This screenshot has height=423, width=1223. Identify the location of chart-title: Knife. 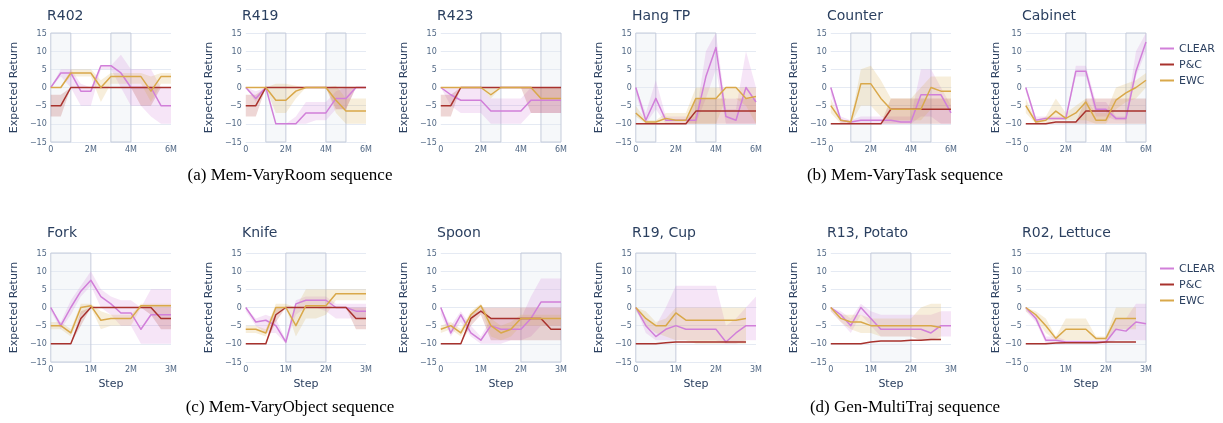
(260, 232).